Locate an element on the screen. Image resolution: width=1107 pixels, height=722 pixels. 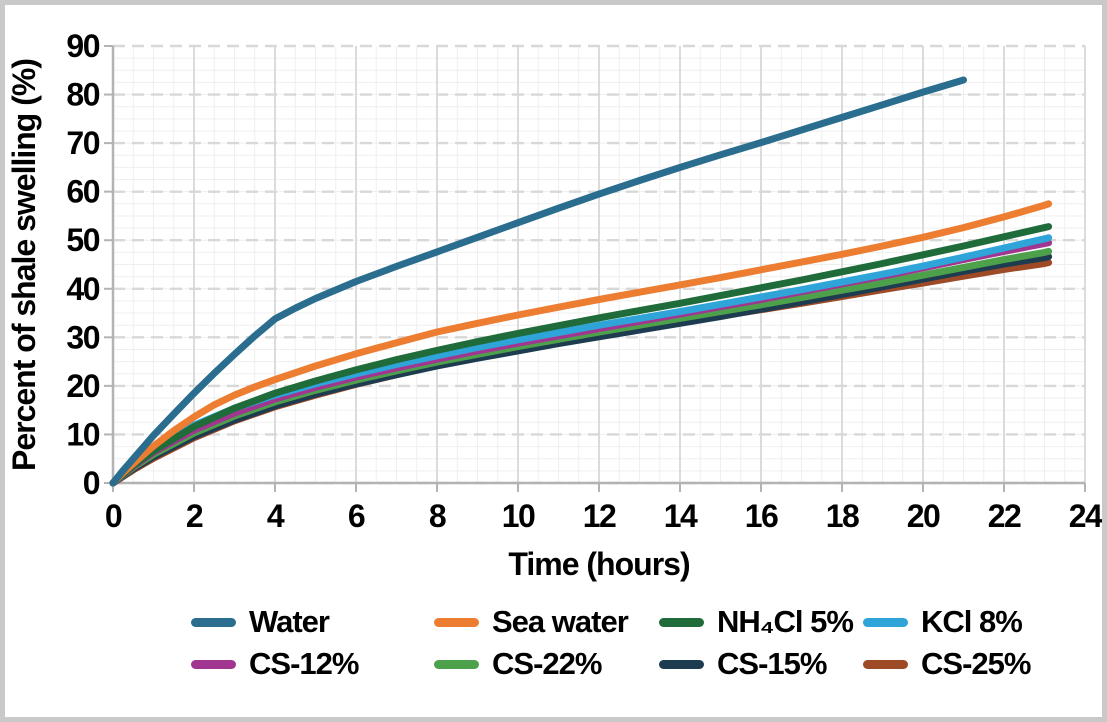
y-tick-label: 90 is located at coordinates (82, 46).